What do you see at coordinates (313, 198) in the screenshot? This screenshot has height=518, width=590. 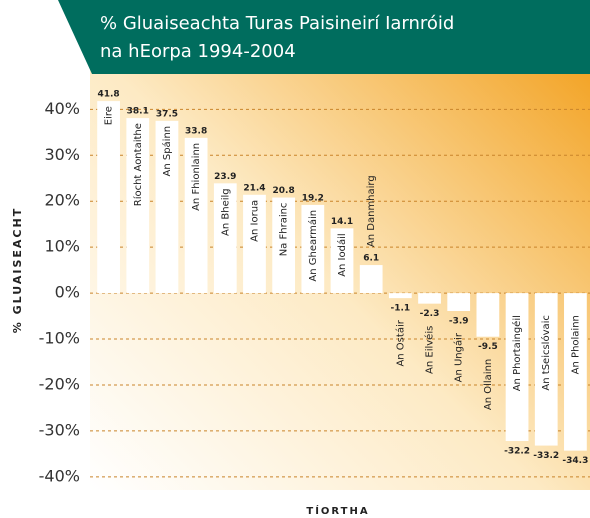 I see `value-label: 19.2` at bounding box center [313, 198].